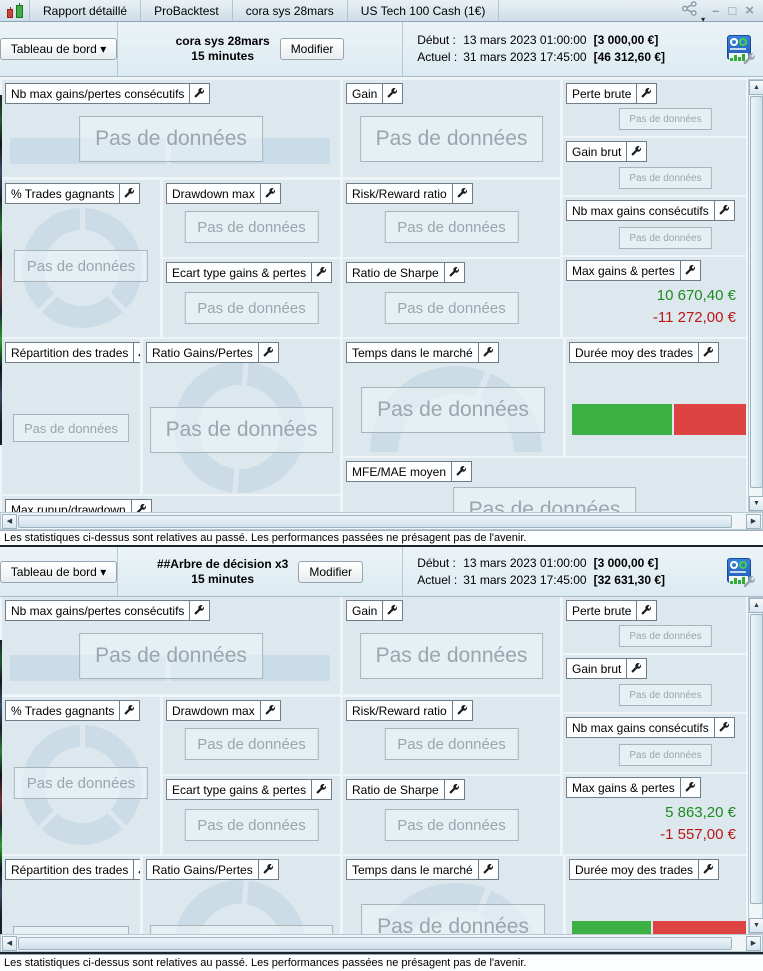  What do you see at coordinates (743, 564) in the screenshot?
I see `ring-icon` at bounding box center [743, 564].